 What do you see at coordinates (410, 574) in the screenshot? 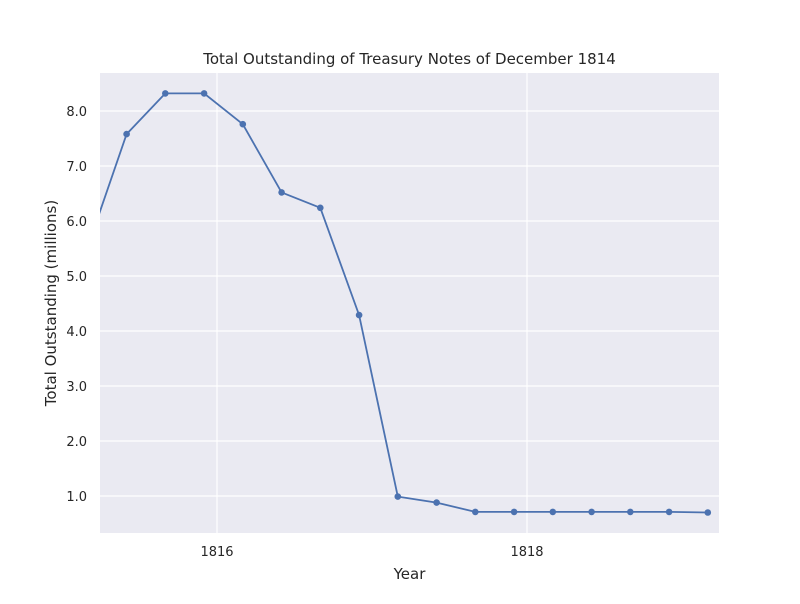
I see `x-axis-label: Year` at bounding box center [410, 574].